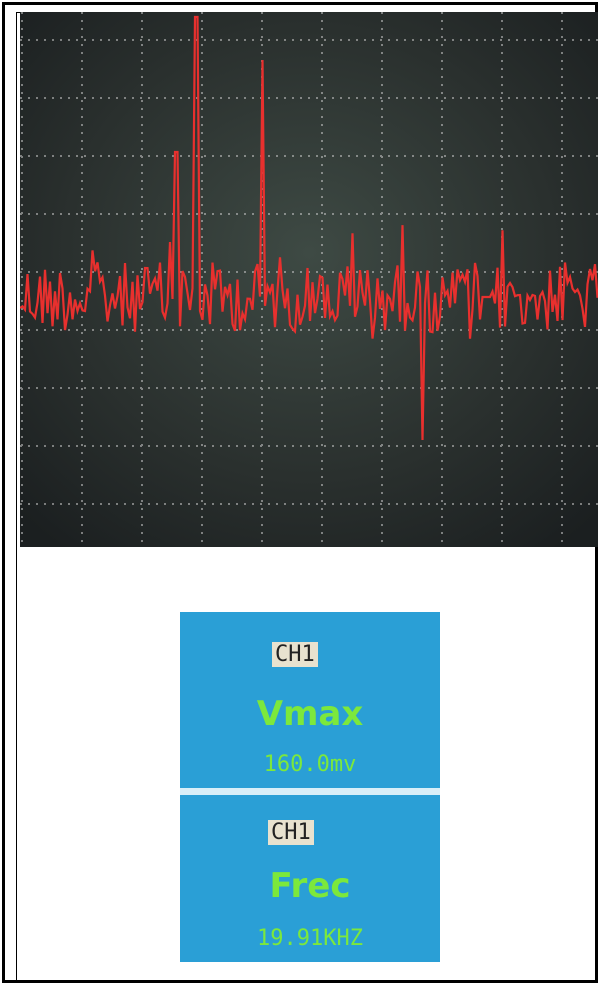 This screenshot has height=985, width=600. Describe the element at coordinates (310, 764) in the screenshot. I see `measurement-value: 160.0mv` at that location.